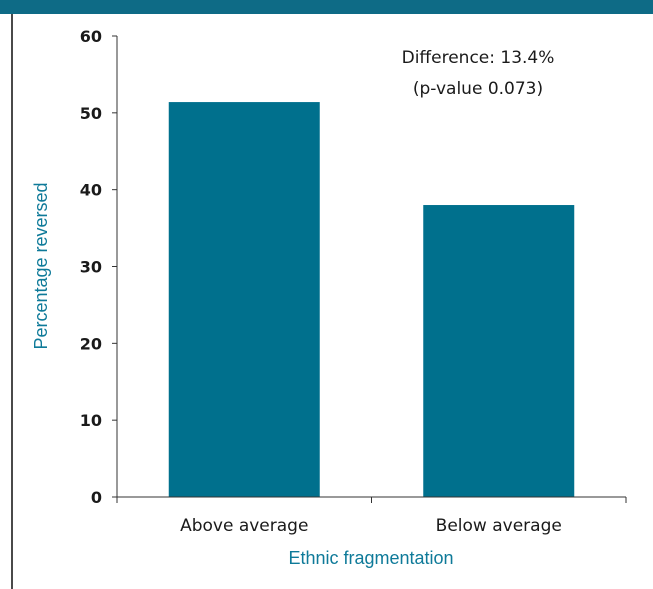 This screenshot has width=653, height=589. What do you see at coordinates (478, 89) in the screenshot?
I see `p-value-annotation: (p-value 0.073)` at bounding box center [478, 89].